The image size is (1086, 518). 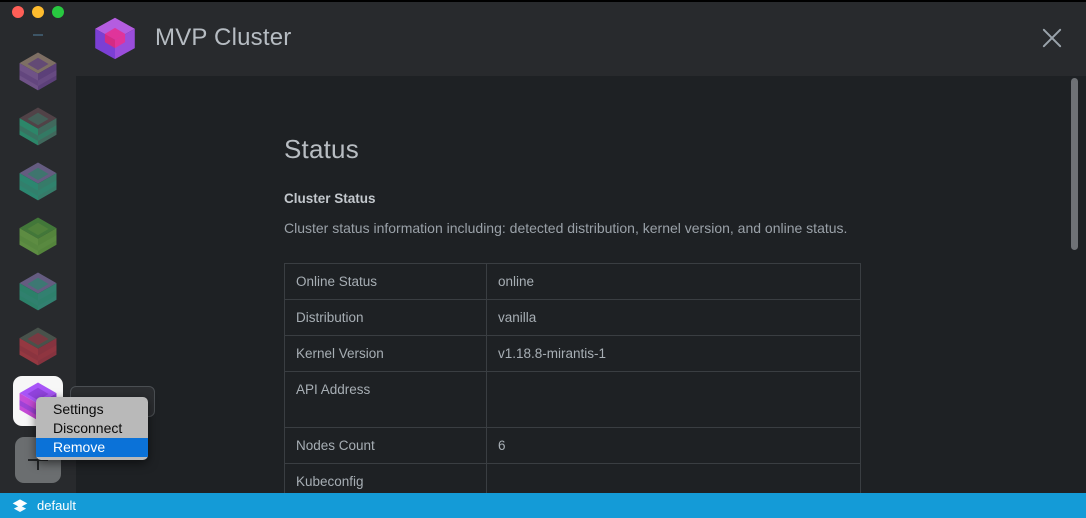 I want to click on table-row: Nodes Count 6, so click(x=572, y=445).